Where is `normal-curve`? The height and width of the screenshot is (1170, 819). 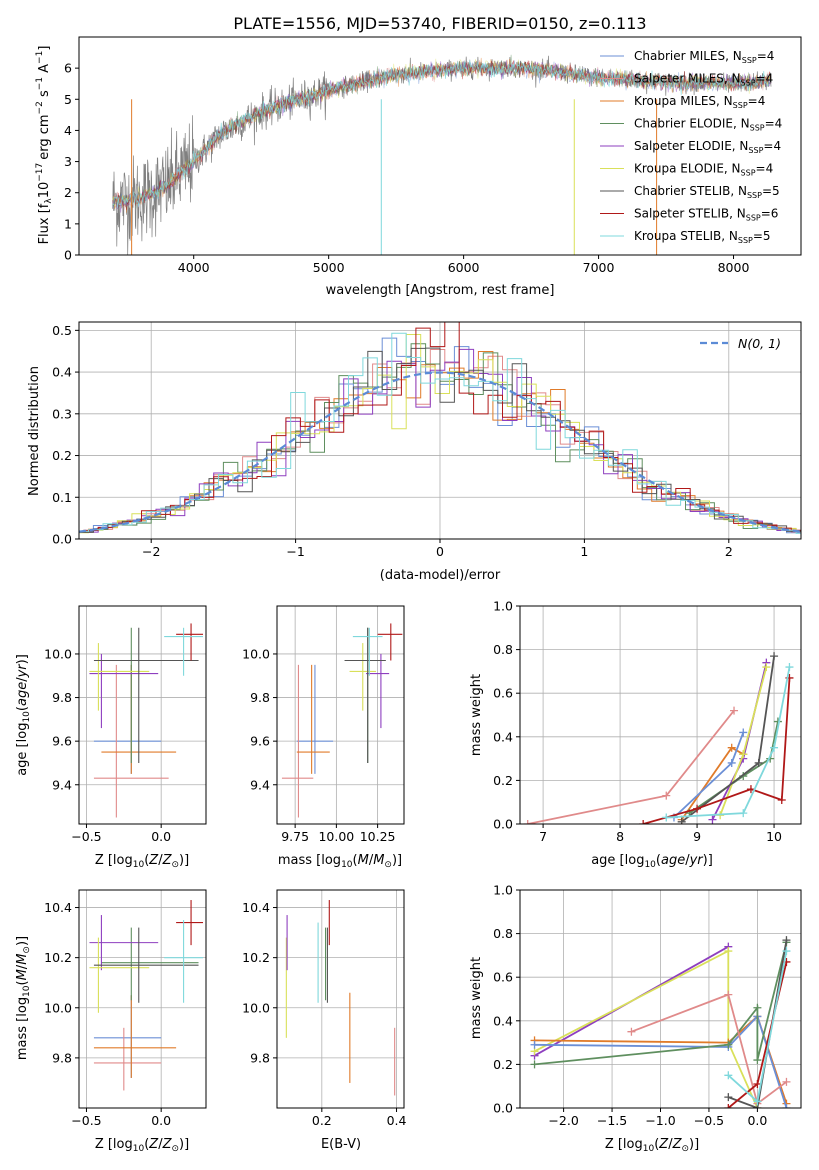
normal-curve is located at coordinates (440, 452).